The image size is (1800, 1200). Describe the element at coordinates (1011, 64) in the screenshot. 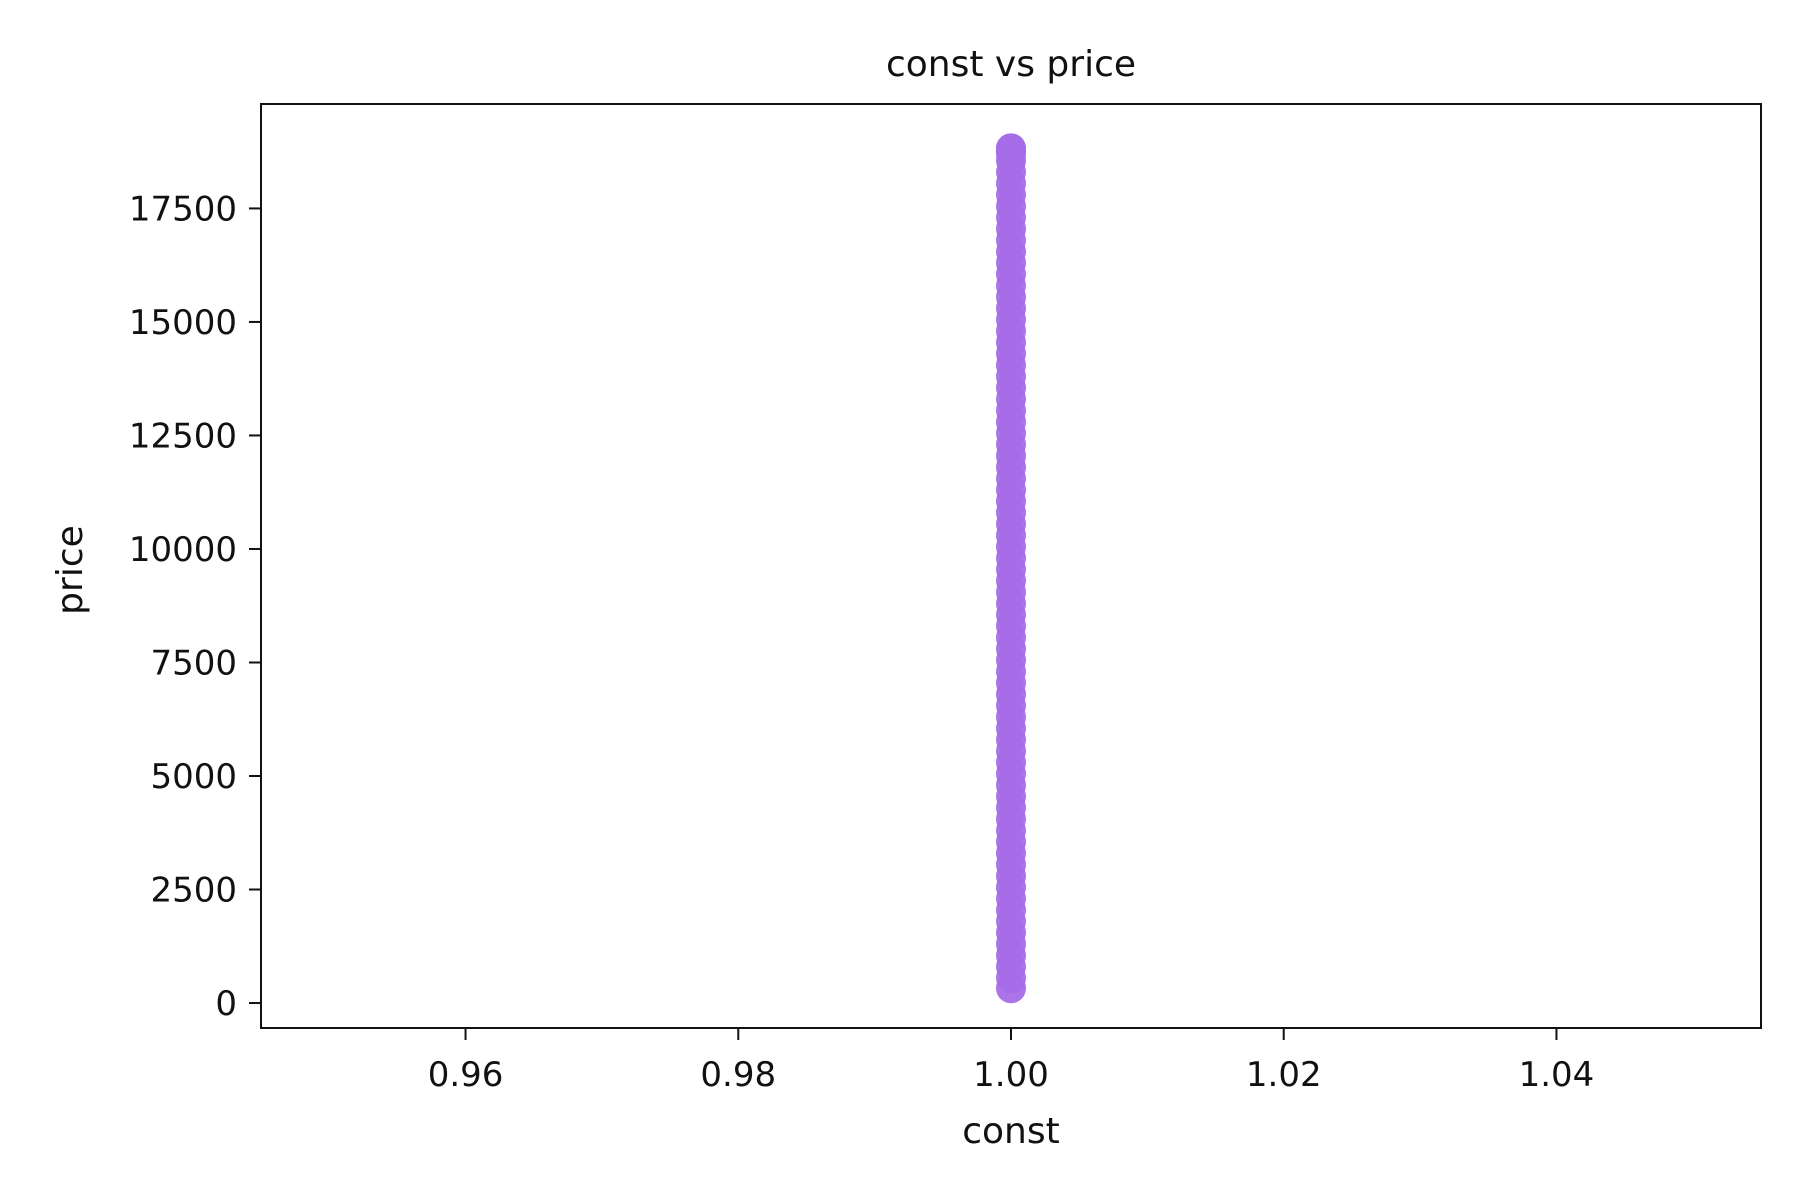

I see `chart-title: const vs price` at that location.